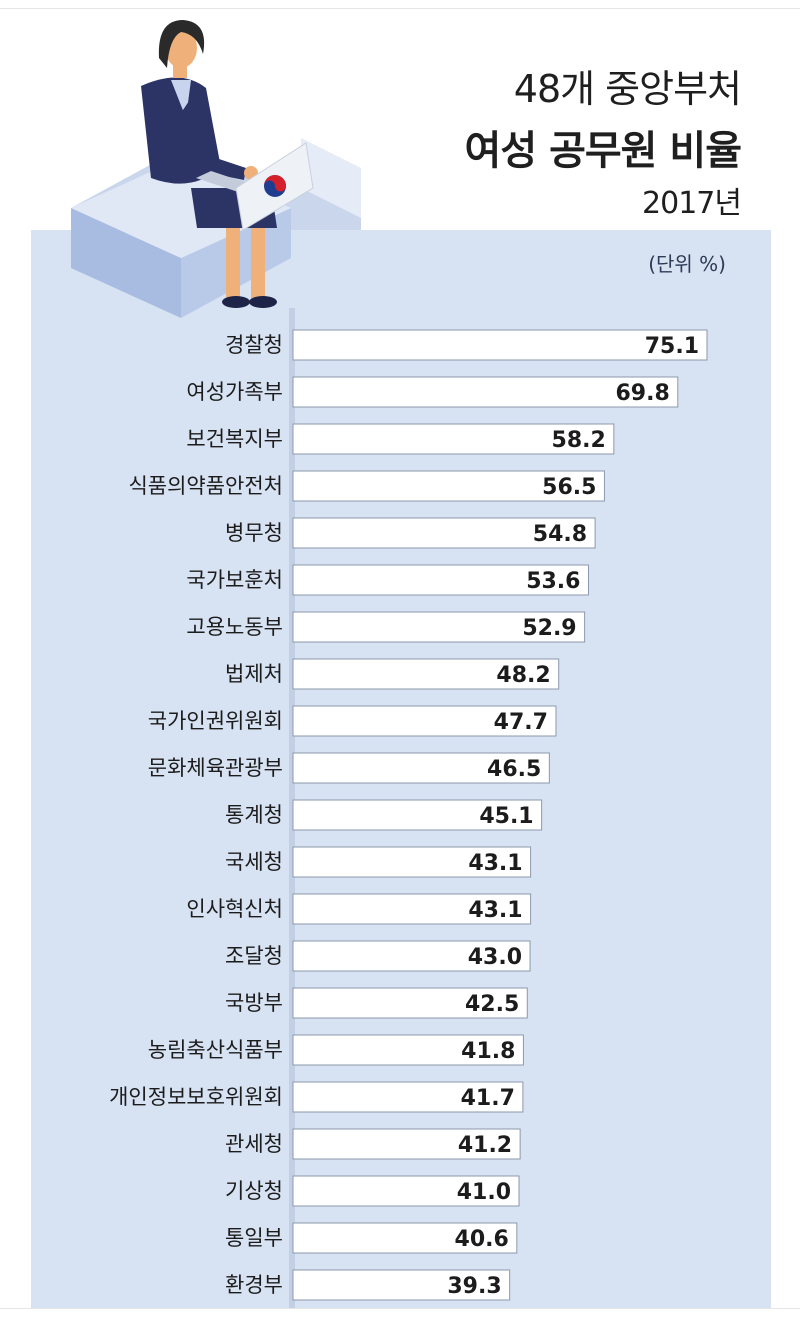 The image size is (800, 1323). I want to click on category-label: 고용노동부, so click(234, 627).